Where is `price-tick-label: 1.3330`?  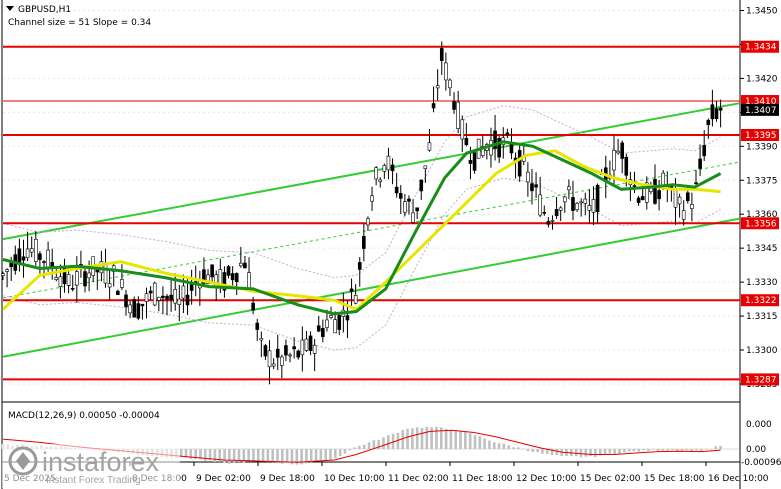
price-tick-label: 1.3330 is located at coordinates (762, 283).